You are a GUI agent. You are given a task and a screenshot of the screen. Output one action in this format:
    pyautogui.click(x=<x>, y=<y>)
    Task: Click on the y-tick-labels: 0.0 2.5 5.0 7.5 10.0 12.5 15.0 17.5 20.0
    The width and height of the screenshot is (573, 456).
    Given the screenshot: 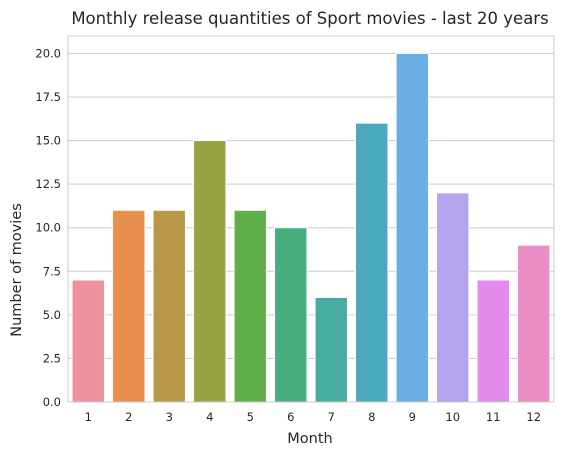 What is the action you would take?
    pyautogui.click(x=48, y=227)
    